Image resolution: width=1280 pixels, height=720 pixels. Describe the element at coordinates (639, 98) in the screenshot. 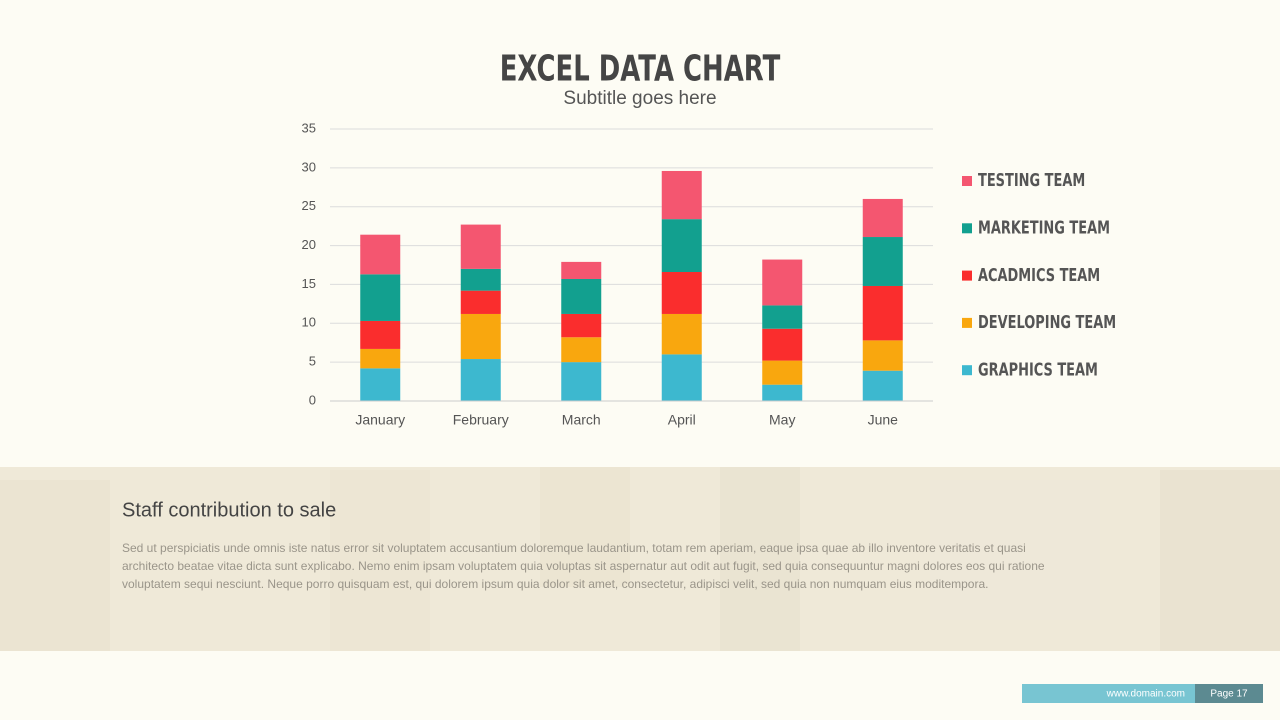

I see `chart-subtitle: Subtitle goes here` at that location.